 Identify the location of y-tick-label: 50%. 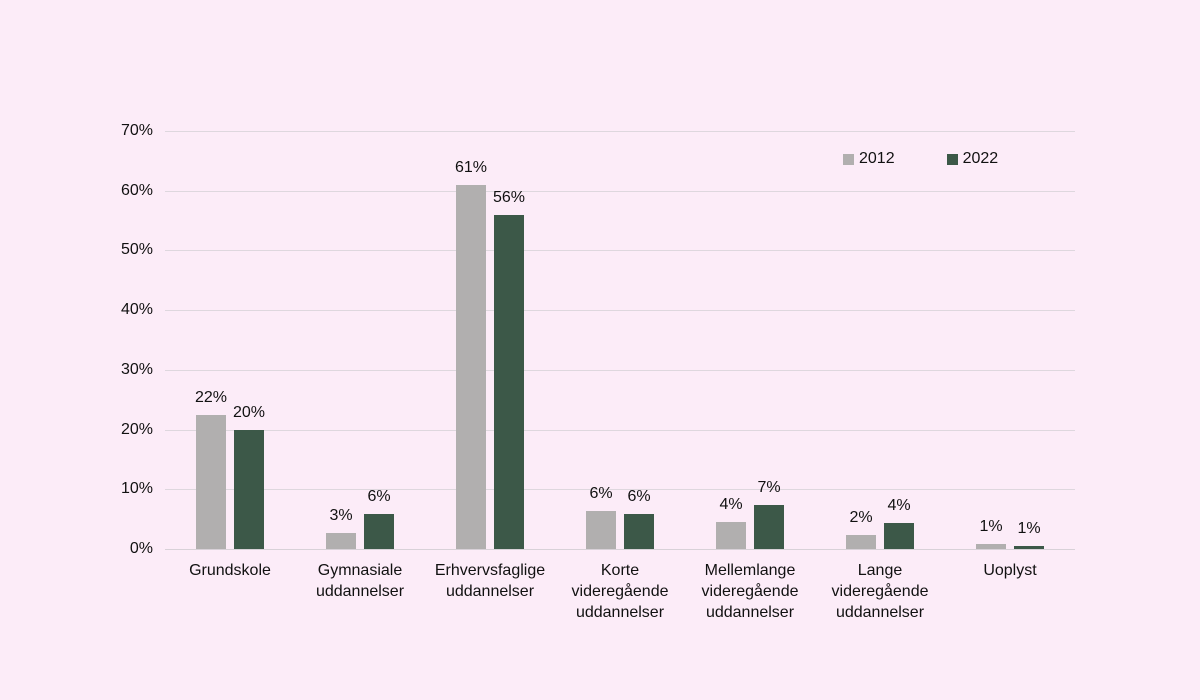
(136, 249).